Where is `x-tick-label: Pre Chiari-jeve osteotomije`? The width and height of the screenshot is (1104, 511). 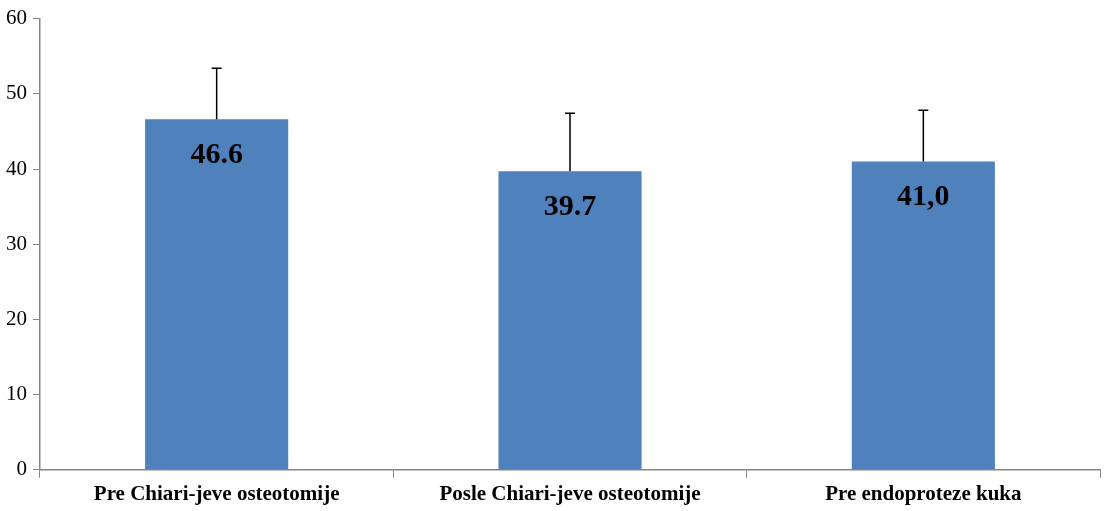
x-tick-label: Pre Chiari-jeve osteotomije is located at coordinates (216, 492).